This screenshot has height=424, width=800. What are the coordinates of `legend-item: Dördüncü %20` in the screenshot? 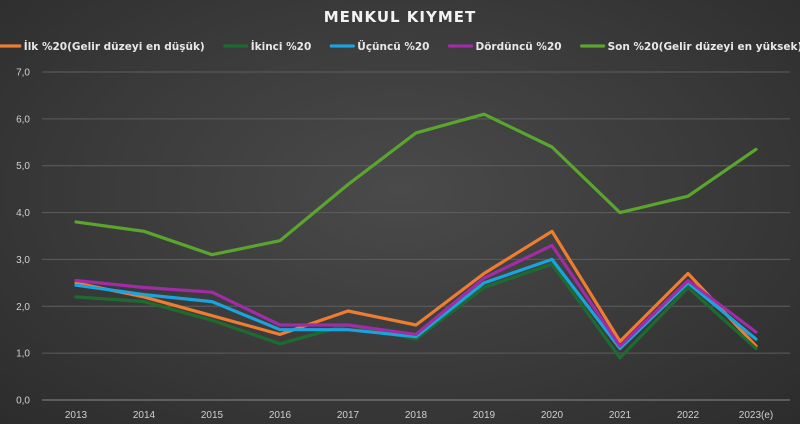 It's located at (504, 47).